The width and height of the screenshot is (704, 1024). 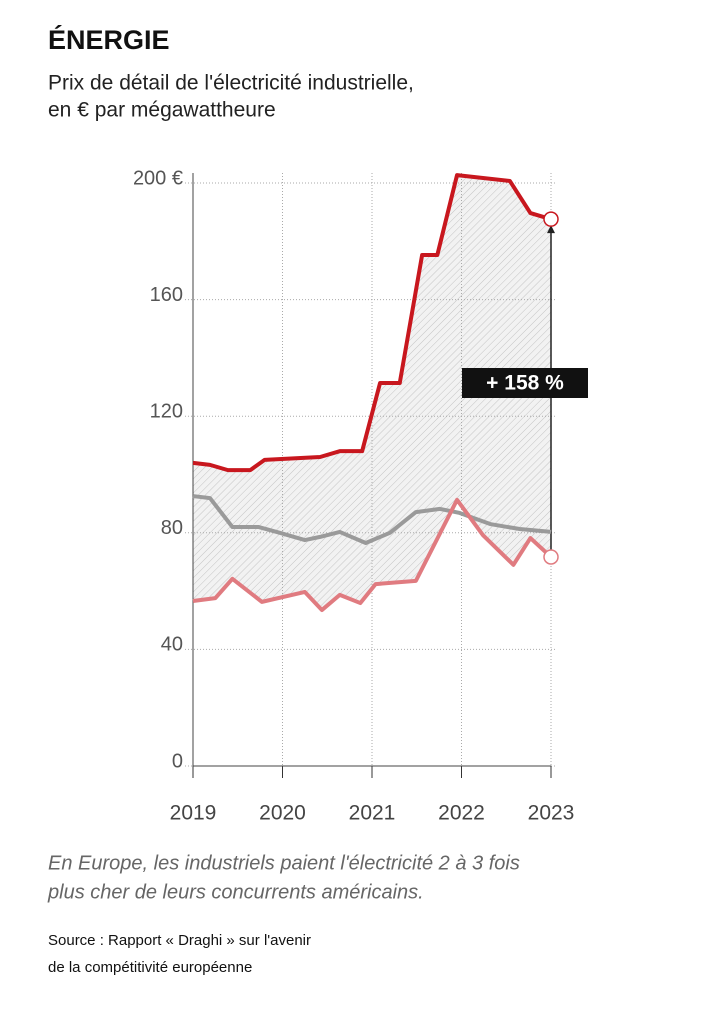 I want to click on x-tick-label: 2019, so click(x=193, y=813).